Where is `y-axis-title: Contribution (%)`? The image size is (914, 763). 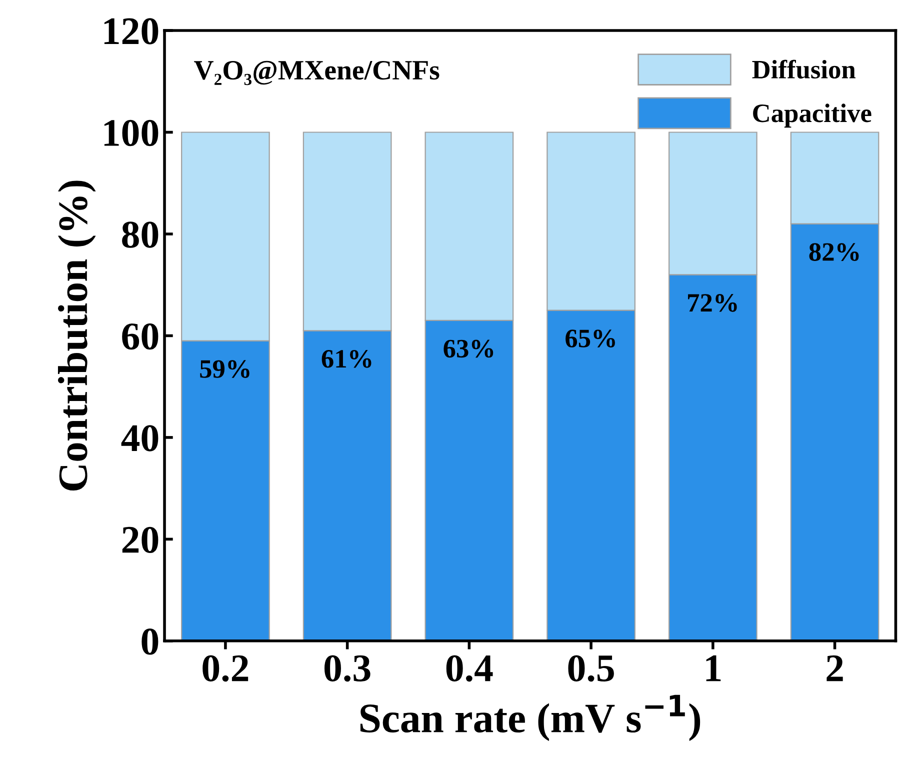
y-axis-title: Contribution (%) is located at coordinates (77, 335).